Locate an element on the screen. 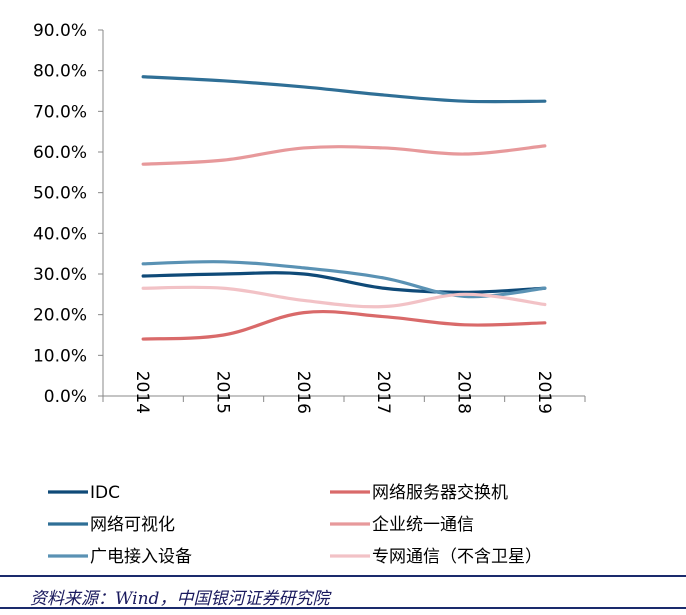  y-tick-label: 20.0% is located at coordinates (60, 316).